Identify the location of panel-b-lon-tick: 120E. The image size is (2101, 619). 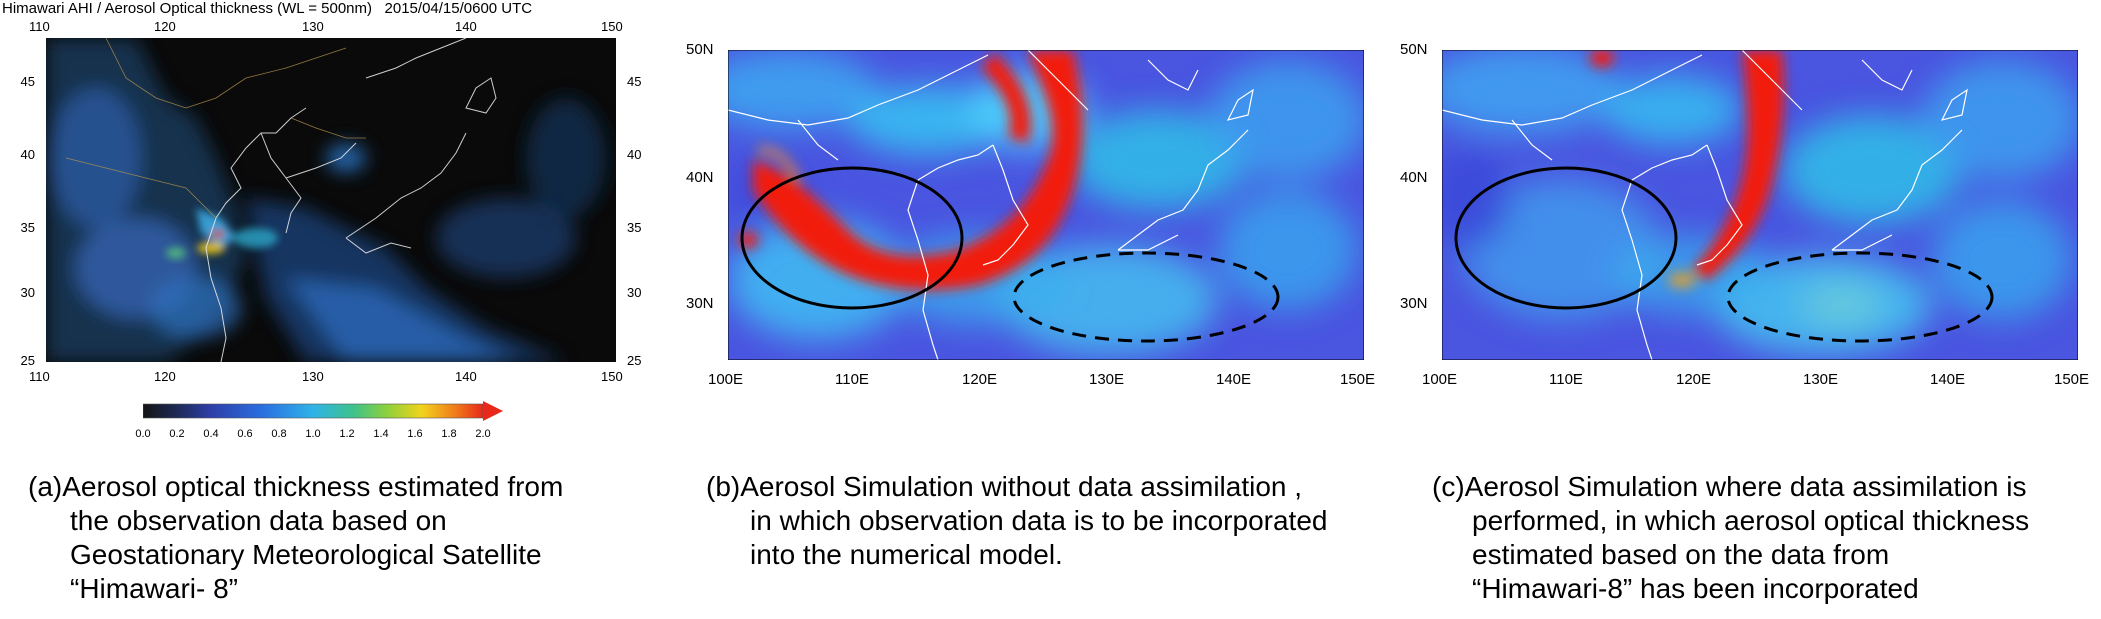
(980, 379).